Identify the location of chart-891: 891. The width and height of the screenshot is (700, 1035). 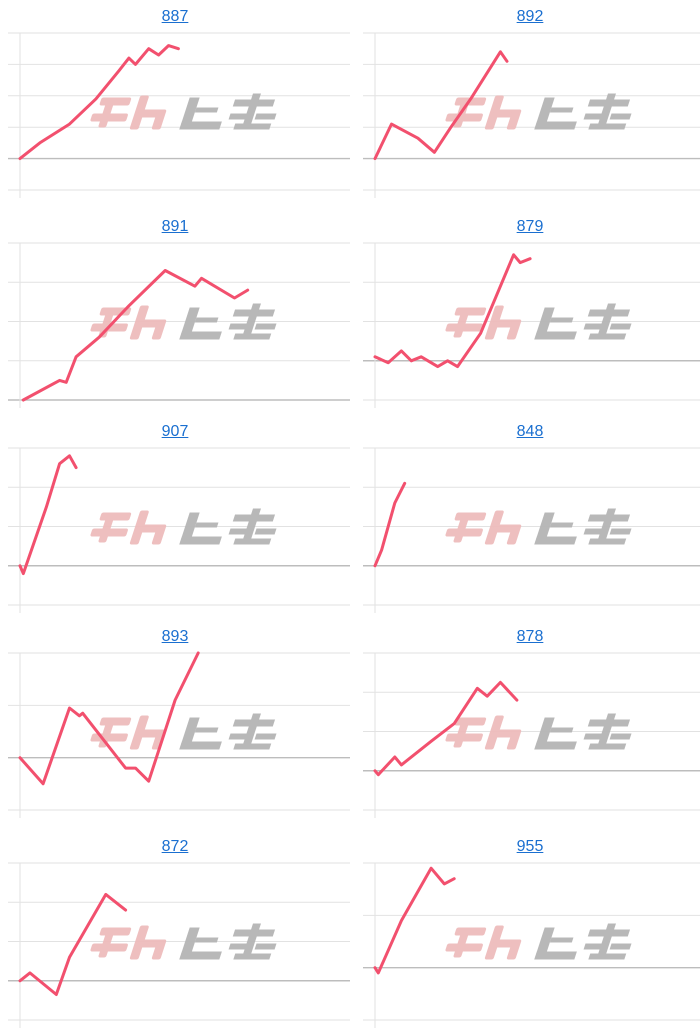
(175, 312).